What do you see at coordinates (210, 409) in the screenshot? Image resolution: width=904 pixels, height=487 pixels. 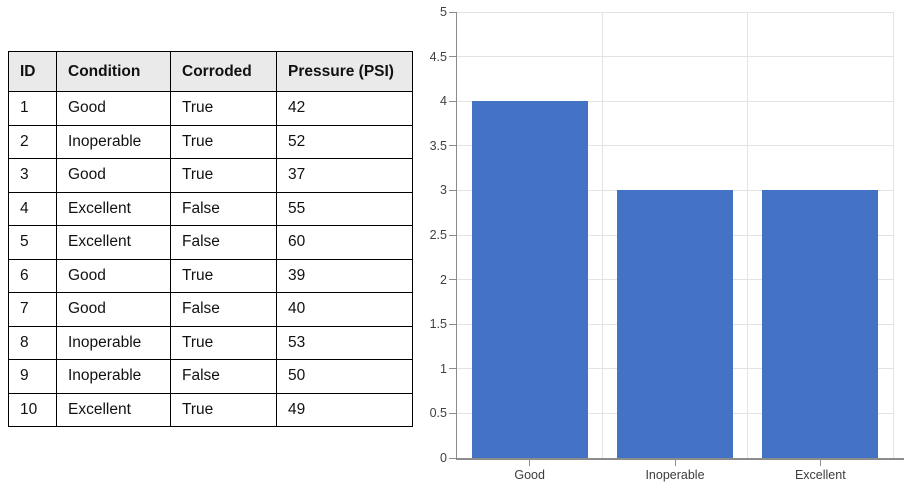 I see `table-row: 10 Excellent True 49` at bounding box center [210, 409].